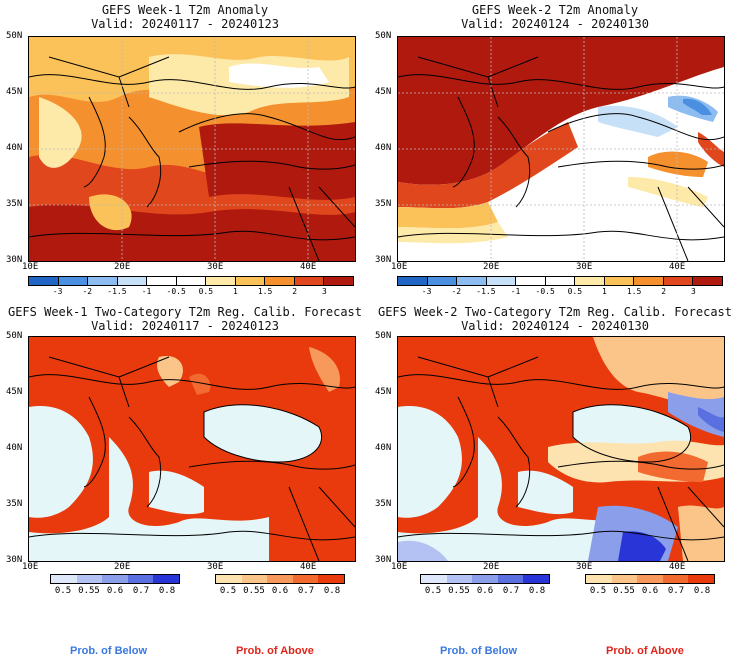 This screenshot has width=740, height=662. I want to click on colorbar-tick-label: 2, so click(295, 291).